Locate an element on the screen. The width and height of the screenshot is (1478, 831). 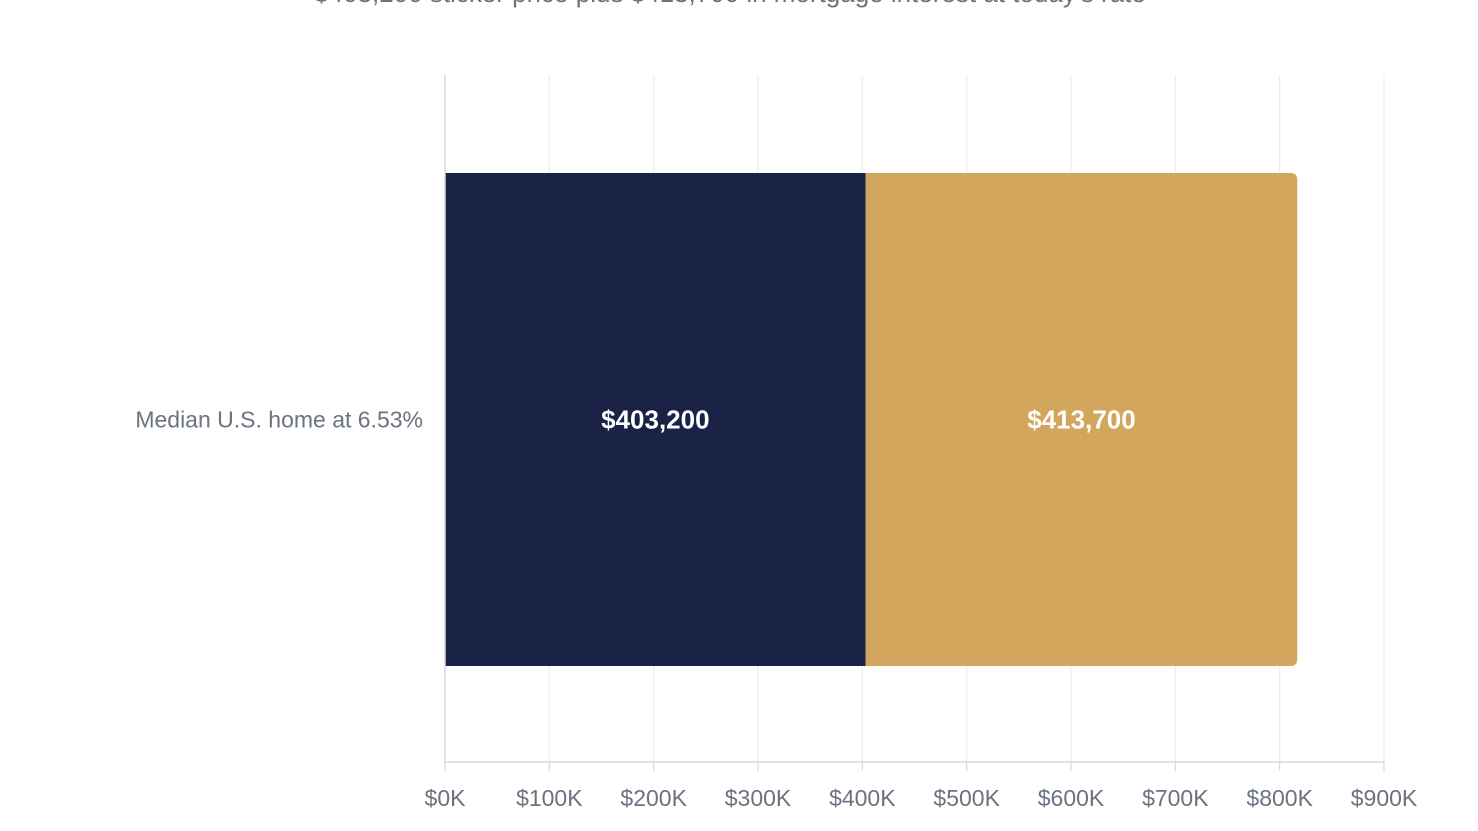
x-tick-label: $400K is located at coordinates (862, 798).